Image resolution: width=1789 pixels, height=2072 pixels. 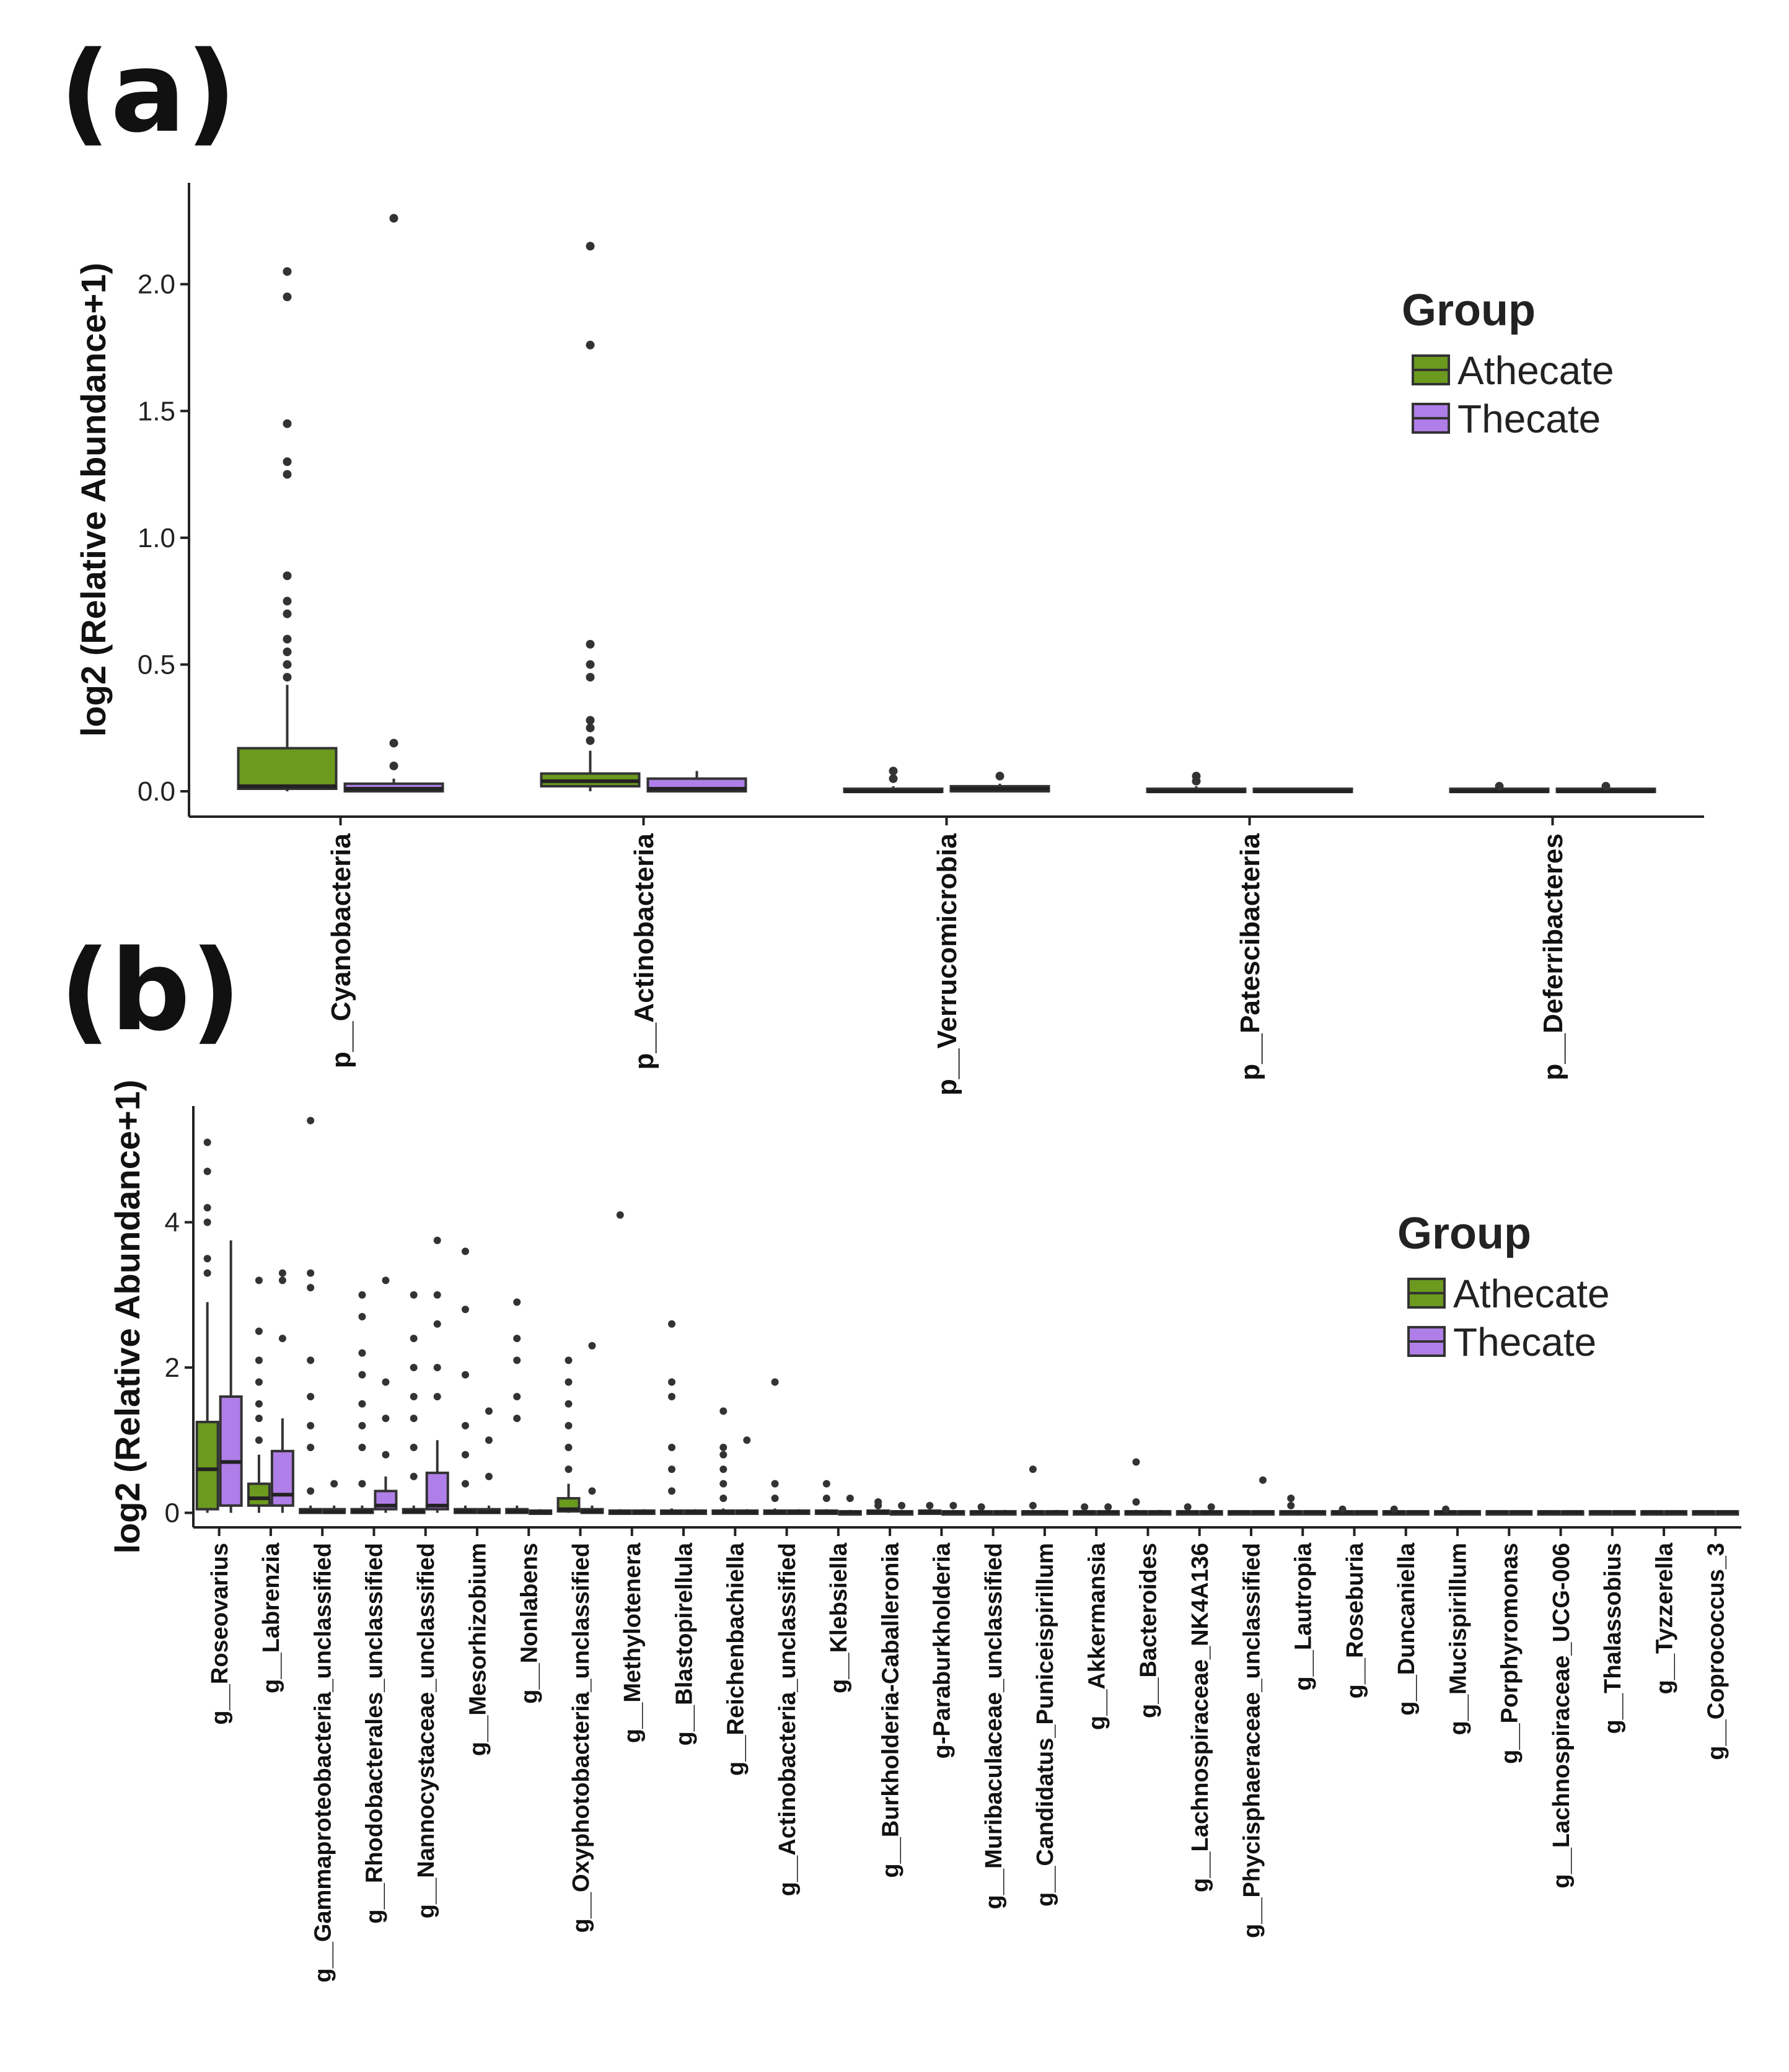 What do you see at coordinates (1562, 1716) in the screenshot?
I see `x-category-label: g__Lachnospiraceae_UCG-006` at bounding box center [1562, 1716].